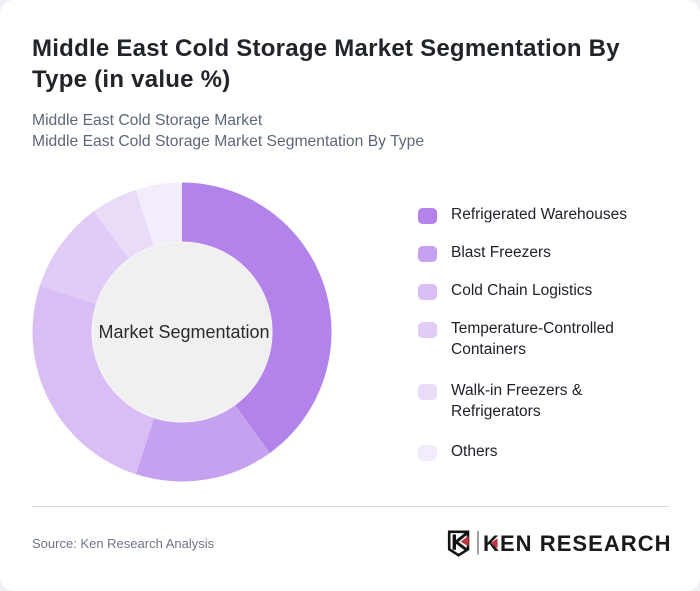 This screenshot has width=700, height=591. What do you see at coordinates (577, 543) in the screenshot?
I see `svg-text: KEN RESEARCH` at bounding box center [577, 543].